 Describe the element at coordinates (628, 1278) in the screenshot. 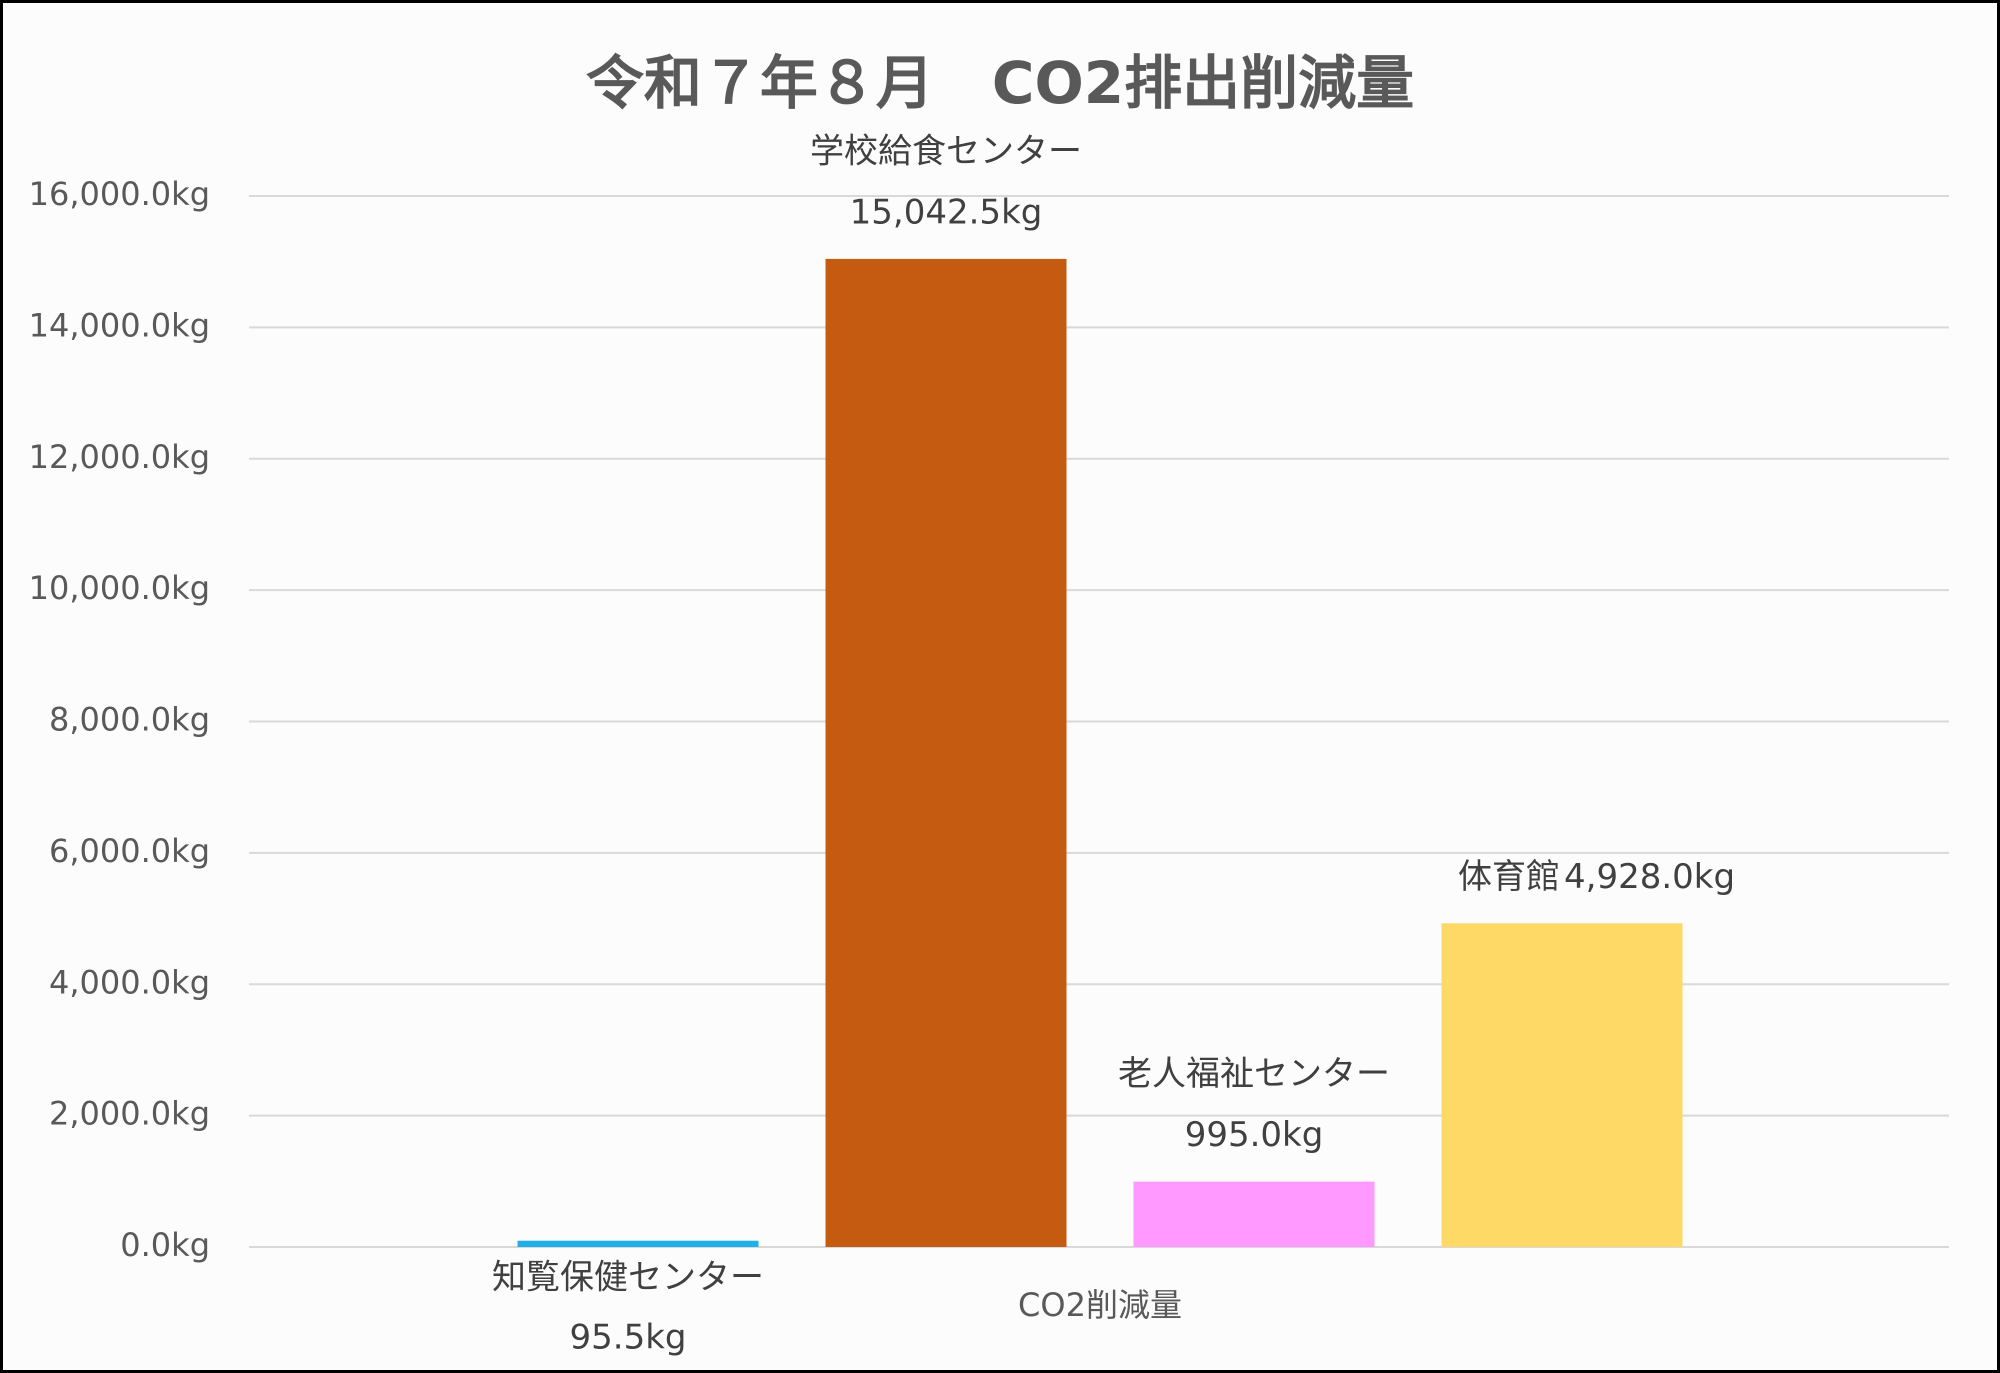

I see `data-label-name: 知覧保健センター` at that location.